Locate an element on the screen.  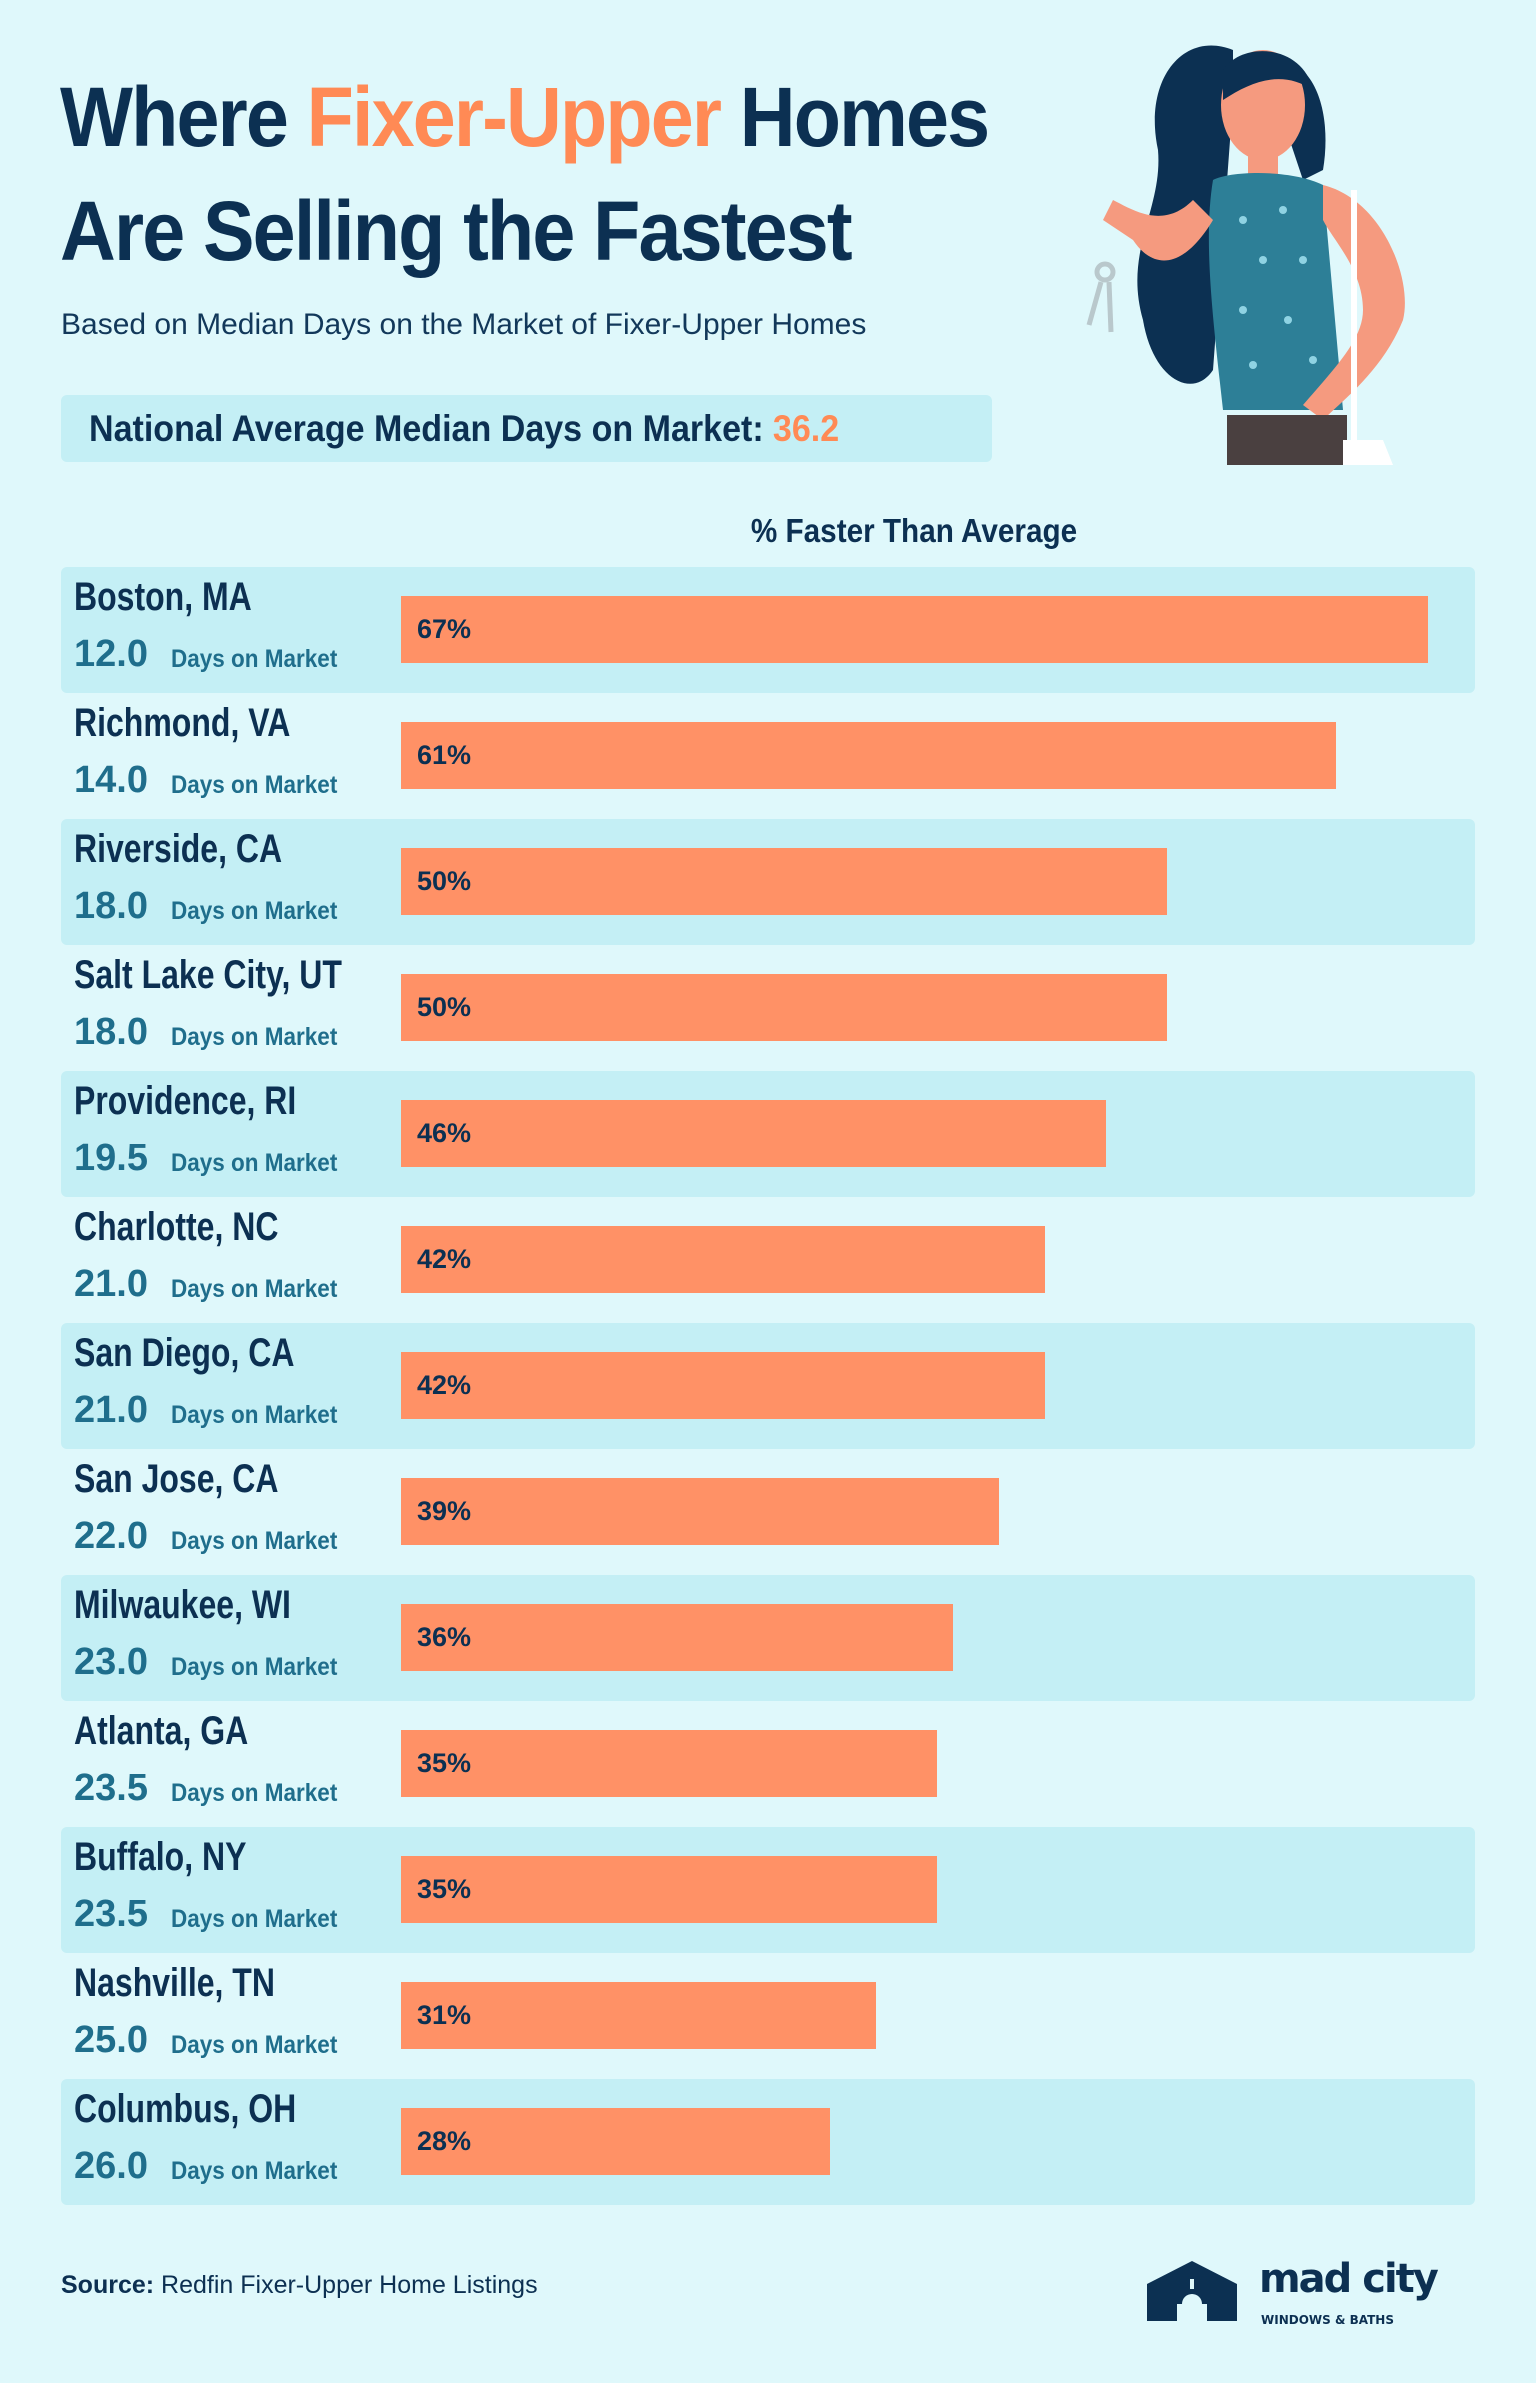
title-highlight: Fixer-Upper is located at coordinates (514, 117).